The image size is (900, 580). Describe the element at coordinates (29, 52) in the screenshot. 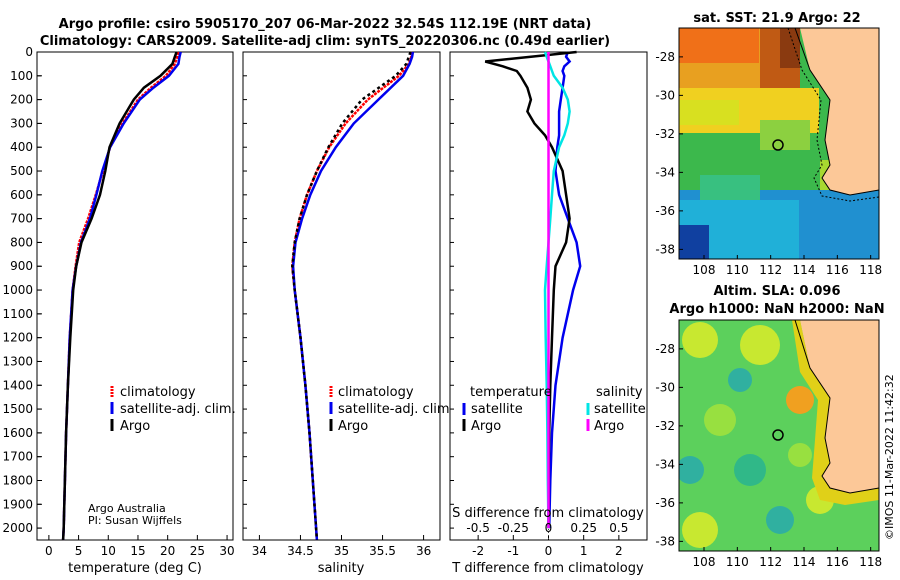

I see `depth-tick-label: 0` at that location.